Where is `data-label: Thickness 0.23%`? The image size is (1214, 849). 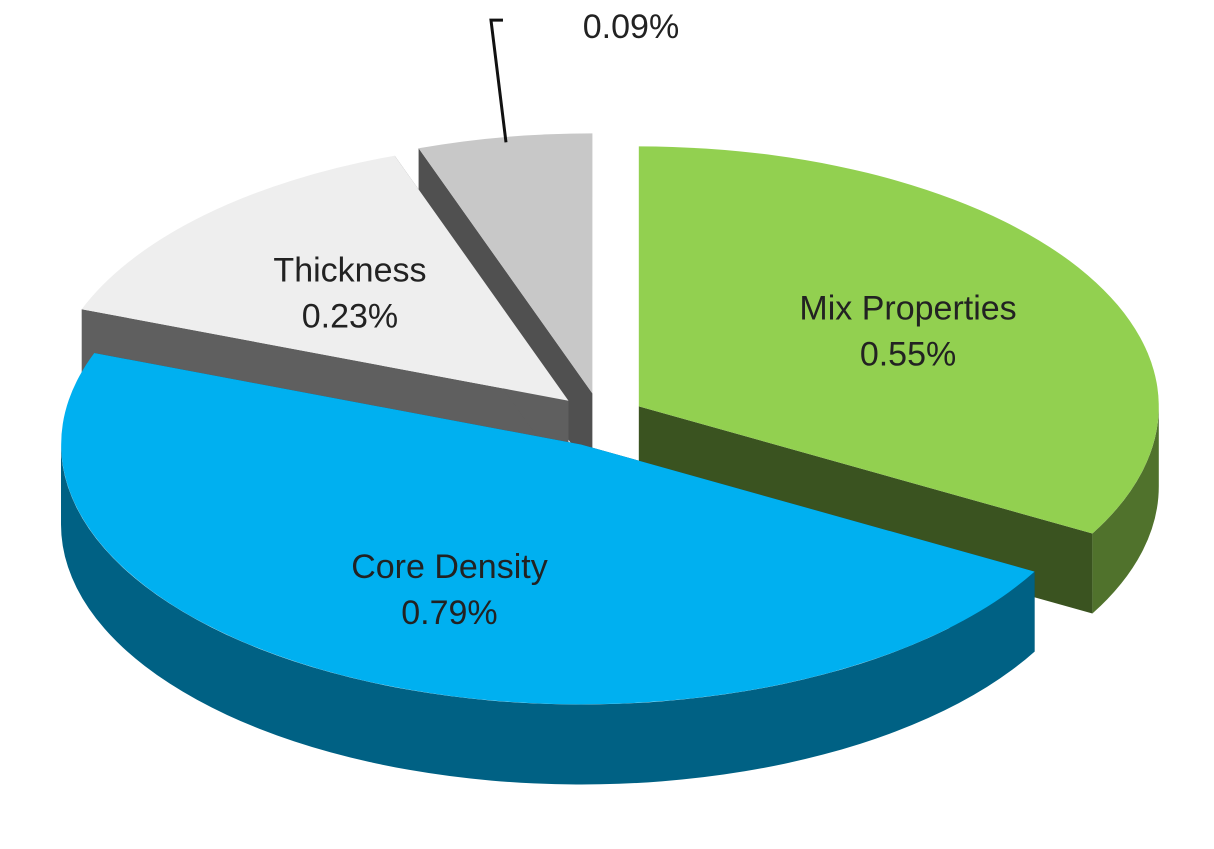 data-label: Thickness 0.23% is located at coordinates (349, 293).